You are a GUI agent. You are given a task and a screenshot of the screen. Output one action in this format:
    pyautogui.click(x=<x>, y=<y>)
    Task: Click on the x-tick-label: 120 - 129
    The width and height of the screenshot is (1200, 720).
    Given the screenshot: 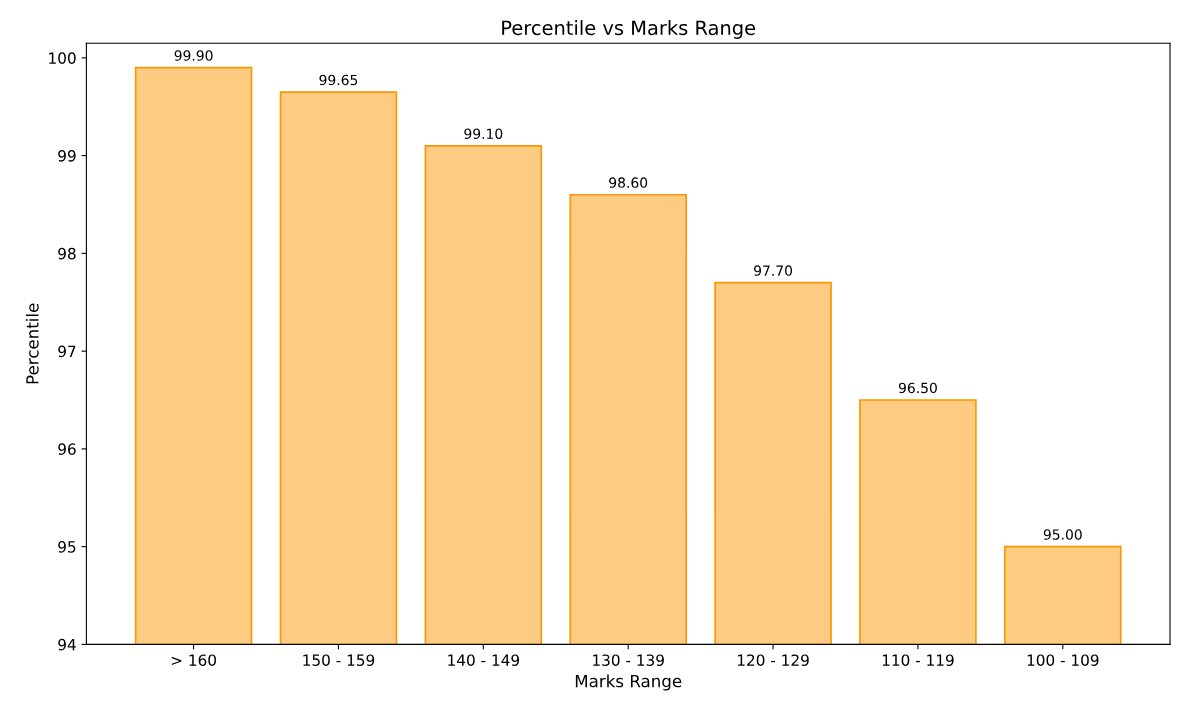 What is the action you would take?
    pyautogui.click(x=773, y=660)
    